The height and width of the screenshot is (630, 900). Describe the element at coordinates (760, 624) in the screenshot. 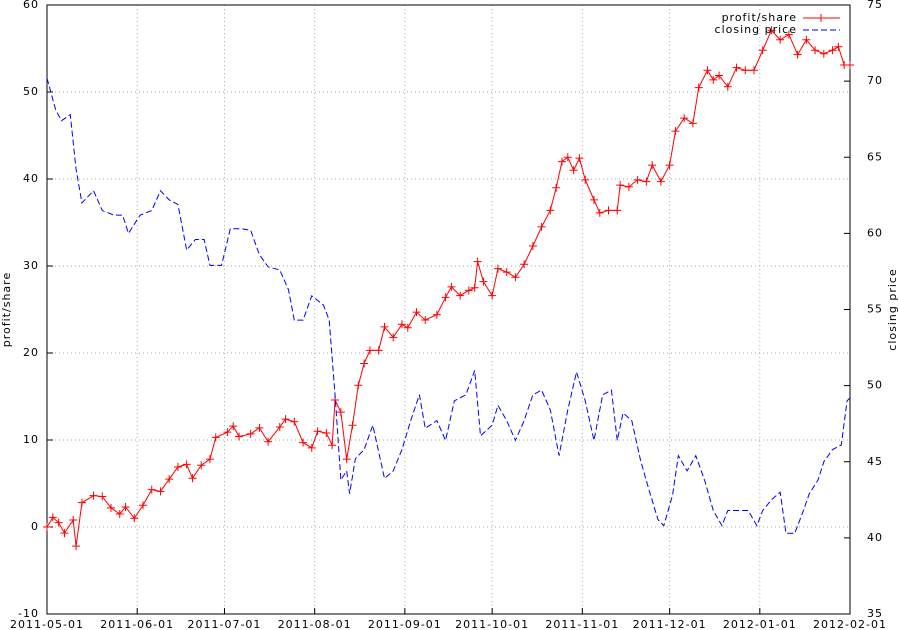

I see `x-tick-label: 2012-01-01` at that location.